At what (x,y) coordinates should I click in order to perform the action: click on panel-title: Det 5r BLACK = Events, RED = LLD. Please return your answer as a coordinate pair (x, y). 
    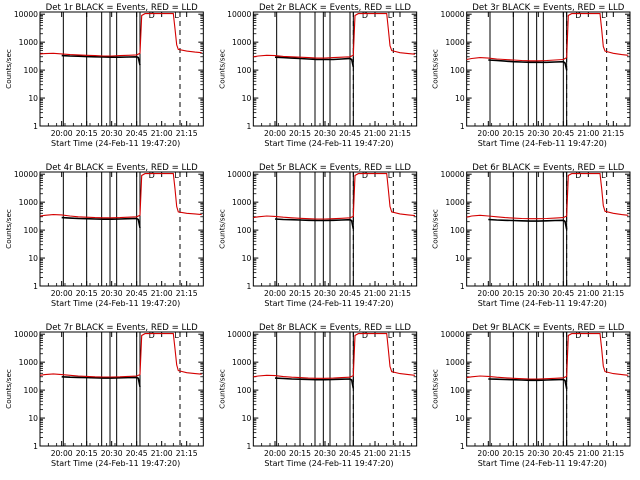
    Looking at the image, I should click on (335, 168).